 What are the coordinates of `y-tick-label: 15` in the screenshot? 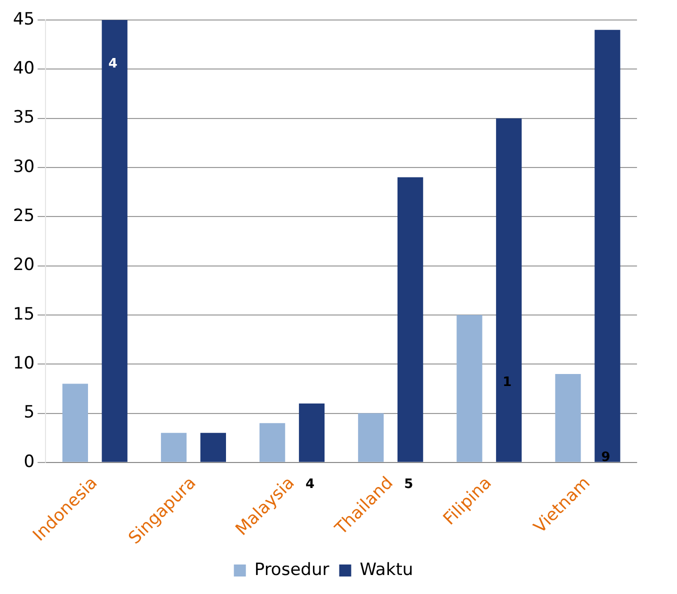 It's located at (23, 314).